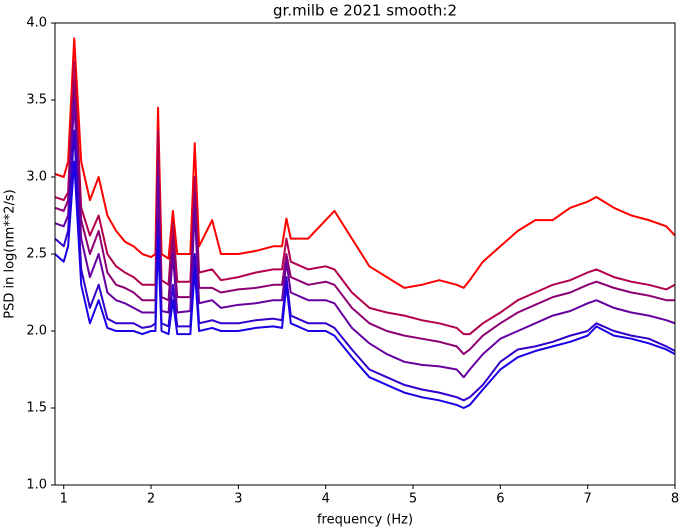 The height and width of the screenshot is (531, 682). I want to click on x-tick-label: 1, so click(64, 499).